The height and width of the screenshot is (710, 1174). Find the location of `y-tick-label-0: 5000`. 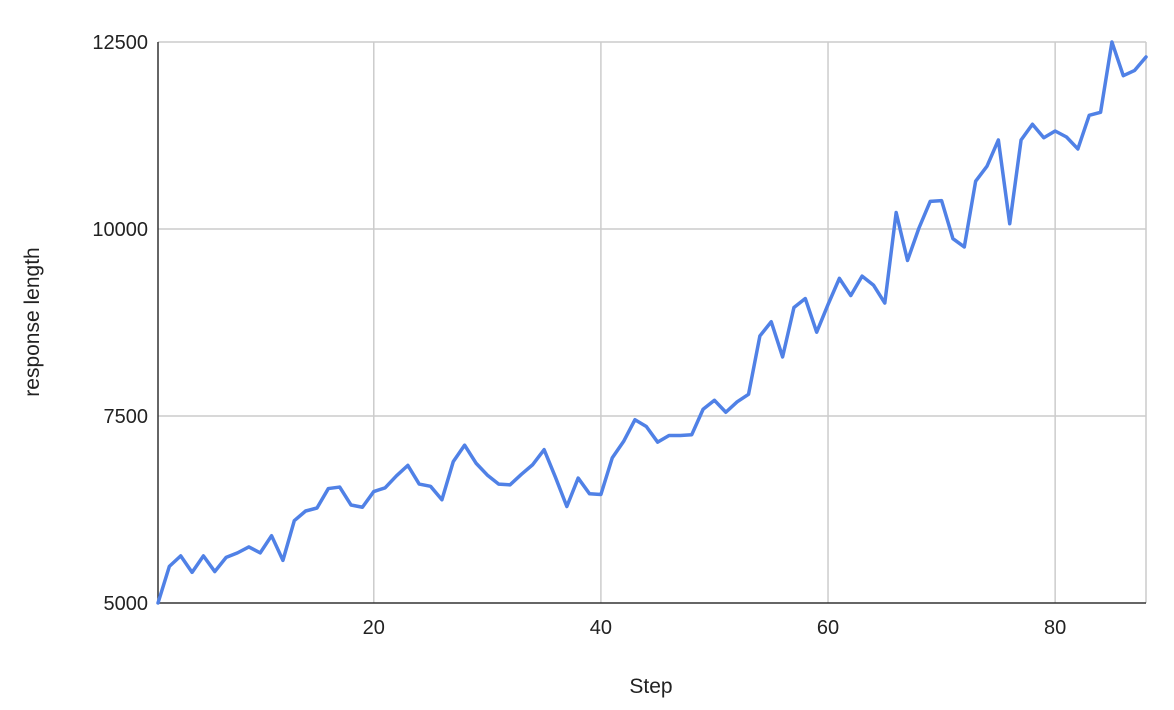

y-tick-label-0: 5000 is located at coordinates (126, 604).